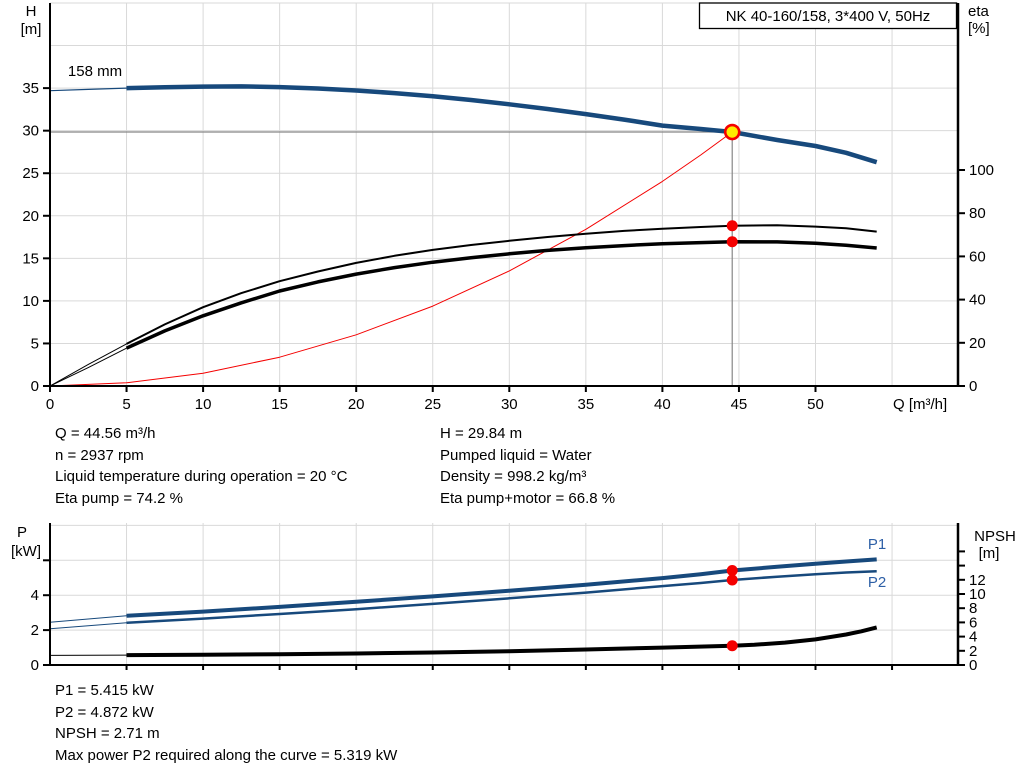  I want to click on pump-title: NK 40-160/158, 3*400 V, 50Hz, so click(828, 16).